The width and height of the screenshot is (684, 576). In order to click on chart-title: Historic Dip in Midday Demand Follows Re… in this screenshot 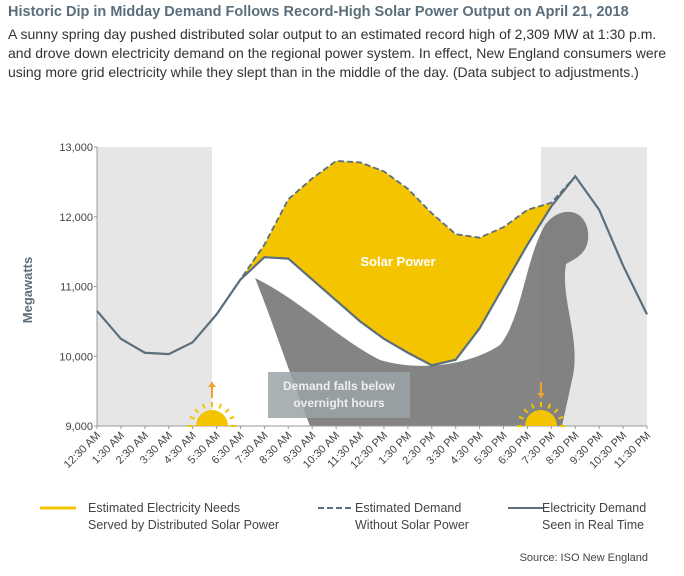, I will do `click(318, 12)`.